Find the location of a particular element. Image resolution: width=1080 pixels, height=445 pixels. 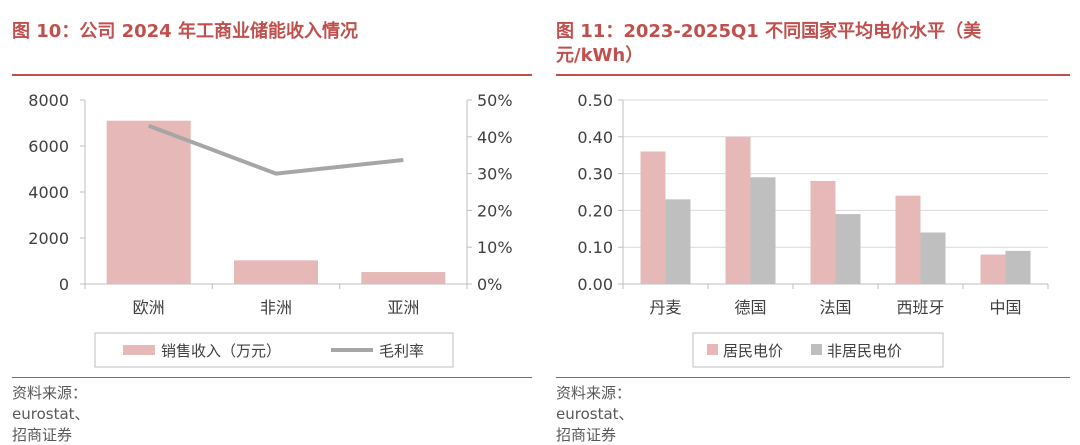

y-tick-label: 0.50 is located at coordinates (595, 100).